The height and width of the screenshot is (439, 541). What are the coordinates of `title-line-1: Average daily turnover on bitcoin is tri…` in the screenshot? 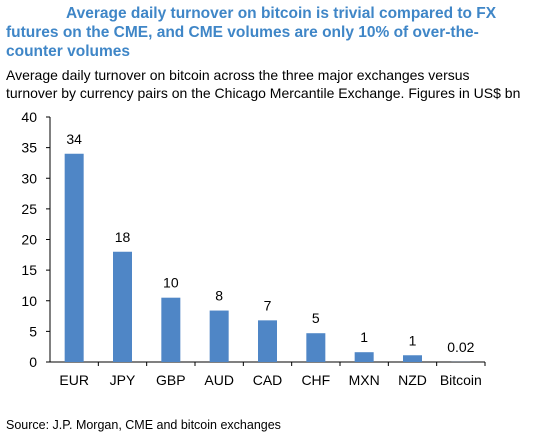 It's located at (281, 13).